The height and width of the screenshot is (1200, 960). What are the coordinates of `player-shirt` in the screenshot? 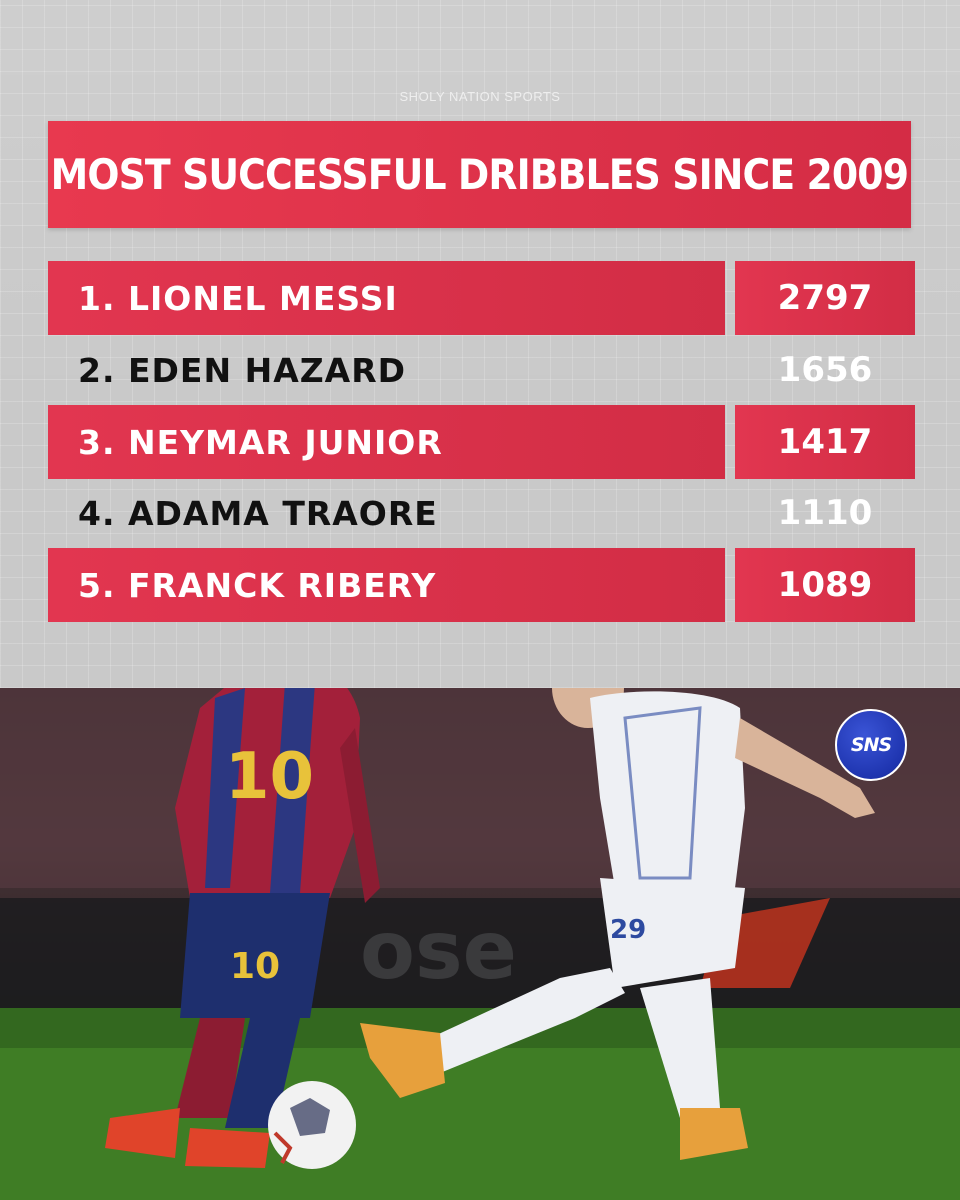 It's located at (667, 789).